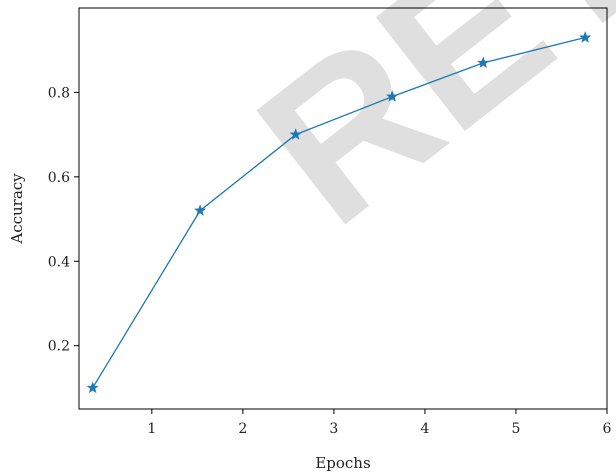 Image resolution: width=616 pixels, height=473 pixels. I want to click on y-tick-label: 0.4, so click(59, 262).